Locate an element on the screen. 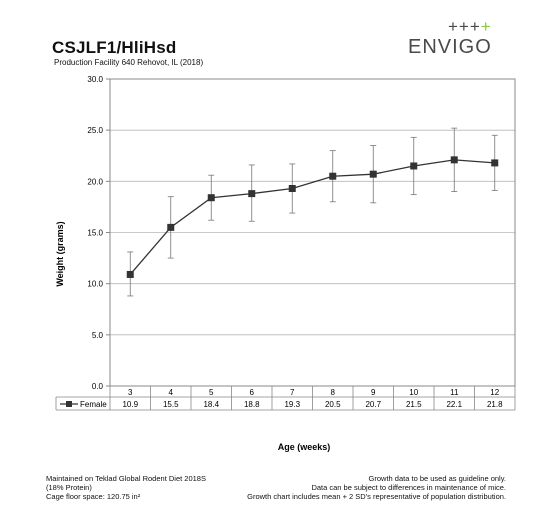  data-value-label: 20.5 is located at coordinates (333, 404).